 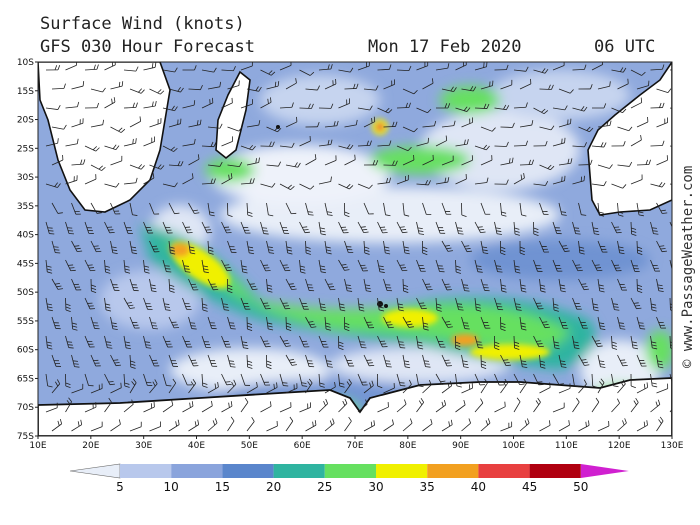 What do you see at coordinates (407, 446) in the screenshot?
I see `lon-tick-label: 80E` at bounding box center [407, 446].